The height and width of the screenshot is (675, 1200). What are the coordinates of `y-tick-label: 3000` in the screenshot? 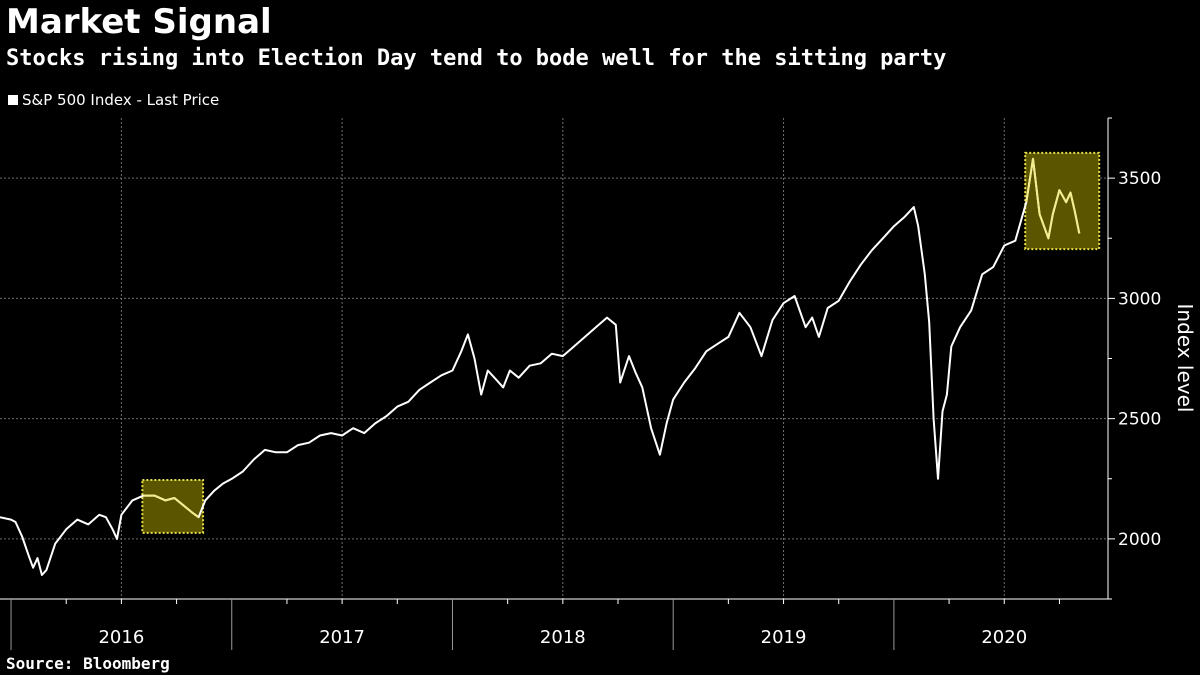 It's located at (1139, 299).